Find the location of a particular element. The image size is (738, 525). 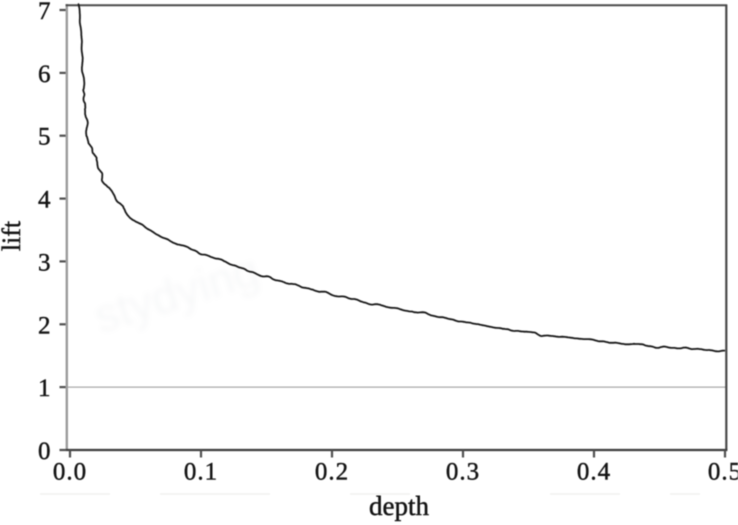

svg-text: depth is located at coordinates (399, 506).